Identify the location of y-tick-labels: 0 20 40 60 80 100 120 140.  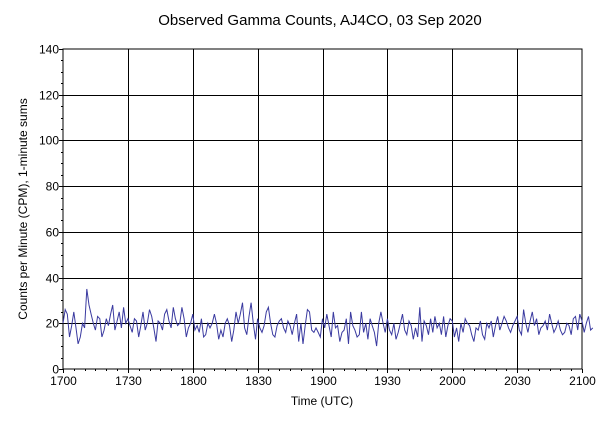
(49, 210).